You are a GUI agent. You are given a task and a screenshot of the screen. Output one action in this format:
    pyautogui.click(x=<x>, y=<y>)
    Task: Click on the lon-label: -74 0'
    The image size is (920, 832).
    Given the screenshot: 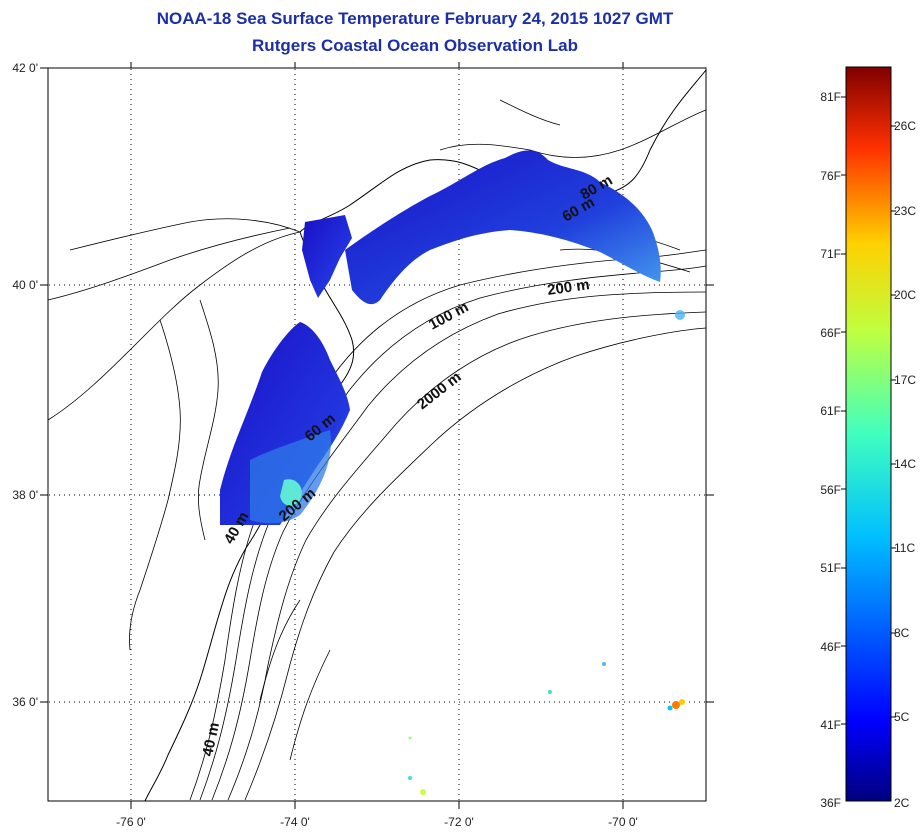 What is the action you would take?
    pyautogui.click(x=295, y=822)
    